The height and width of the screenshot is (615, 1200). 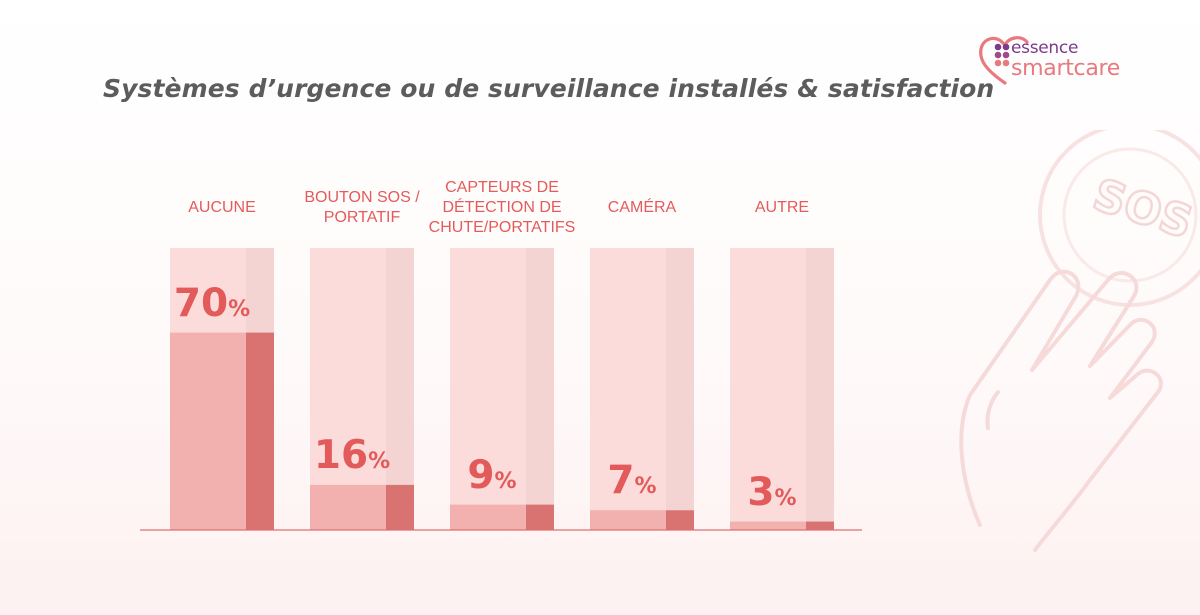 I want to click on category-label-line: CAPTEURS DE, so click(x=502, y=187).